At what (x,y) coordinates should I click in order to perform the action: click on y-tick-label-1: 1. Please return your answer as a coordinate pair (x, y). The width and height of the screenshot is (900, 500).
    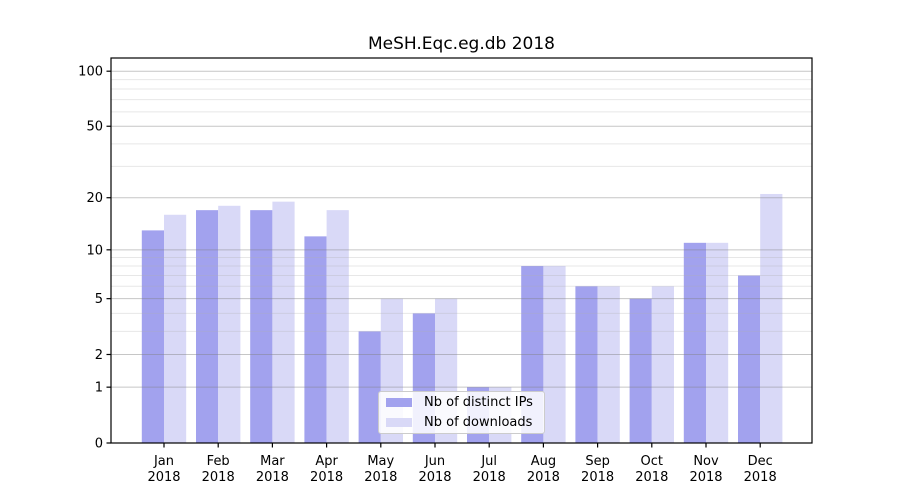
    Looking at the image, I should click on (99, 388).